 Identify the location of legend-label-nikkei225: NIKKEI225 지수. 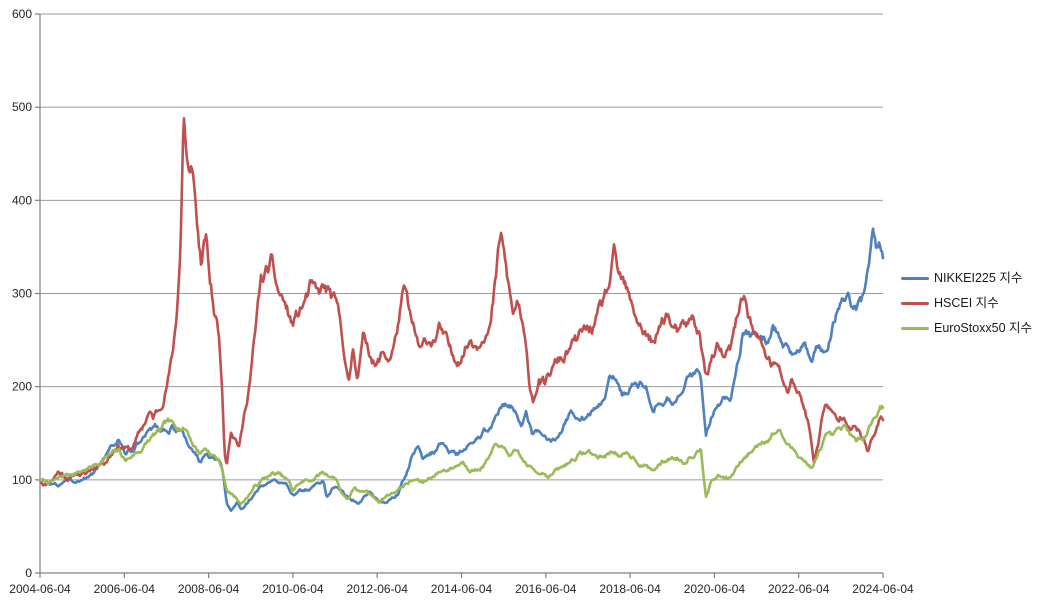
(978, 278).